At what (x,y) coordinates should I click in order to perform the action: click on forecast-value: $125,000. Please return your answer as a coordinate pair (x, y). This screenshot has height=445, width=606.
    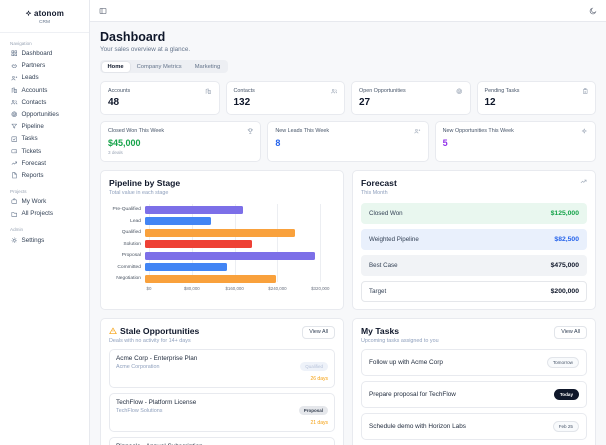
    Looking at the image, I should click on (564, 213).